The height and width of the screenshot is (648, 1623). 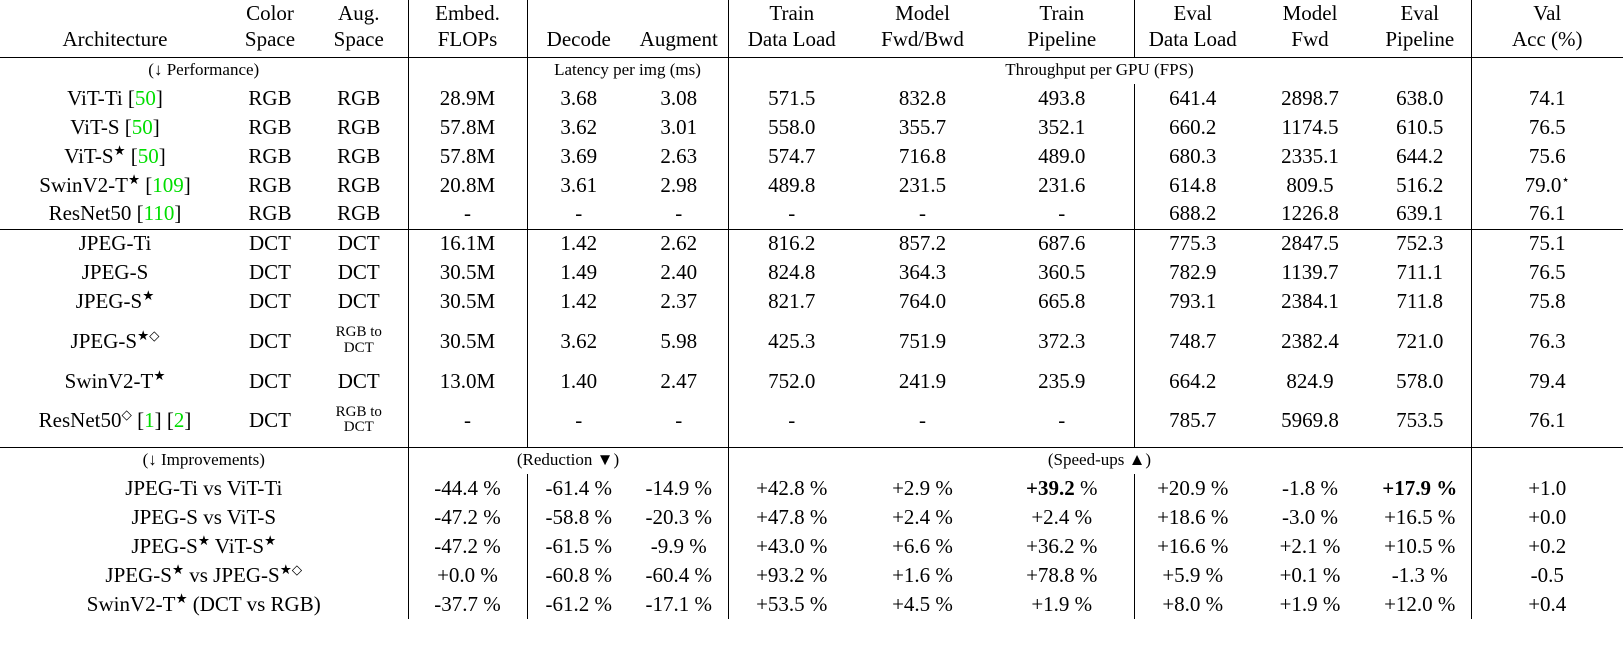 I want to click on value-cell: +93.2 %, so click(x=791, y=575).